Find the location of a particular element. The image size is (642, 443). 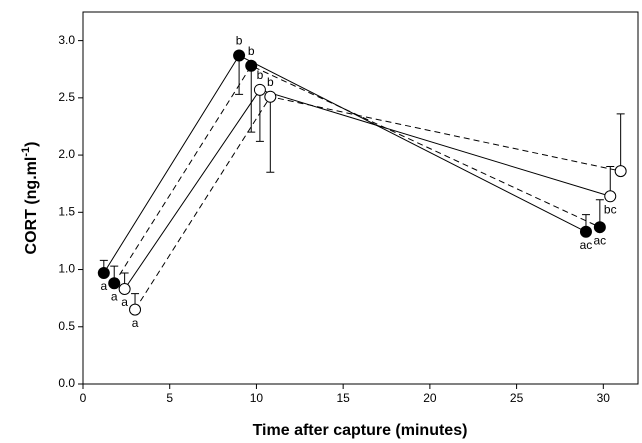

x-tick-label: 30 is located at coordinates (604, 398).